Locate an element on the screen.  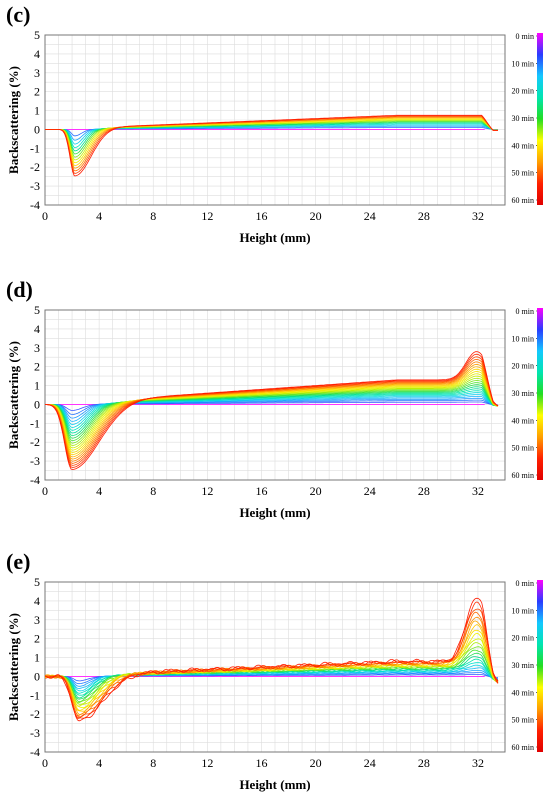
panel-label: (e) is located at coordinates (18, 561).